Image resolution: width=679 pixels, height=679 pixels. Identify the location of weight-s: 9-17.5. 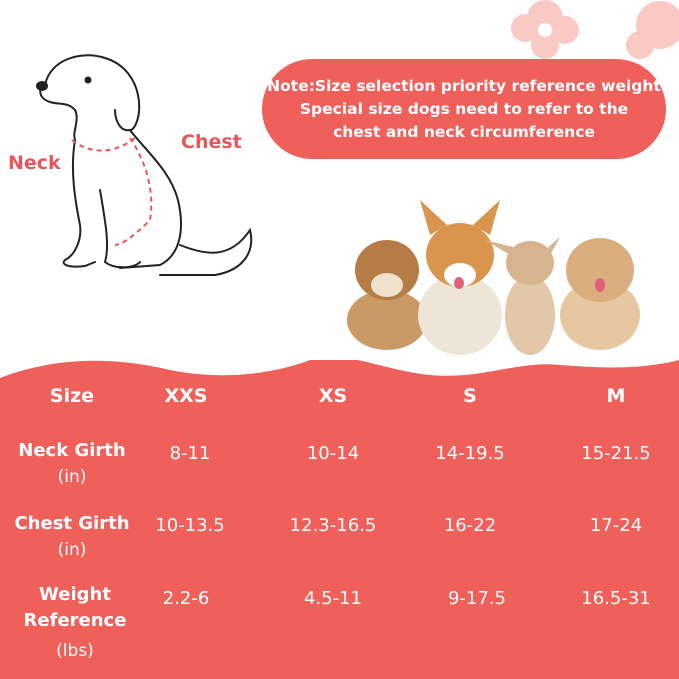
(477, 598).